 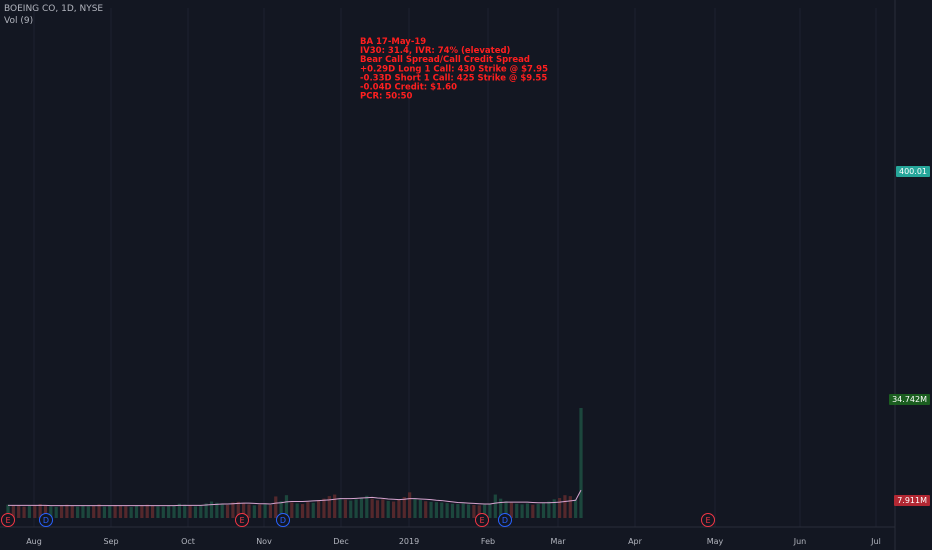 What do you see at coordinates (110, 541) in the screenshot?
I see `x-tick-label: Sep` at bounding box center [110, 541].